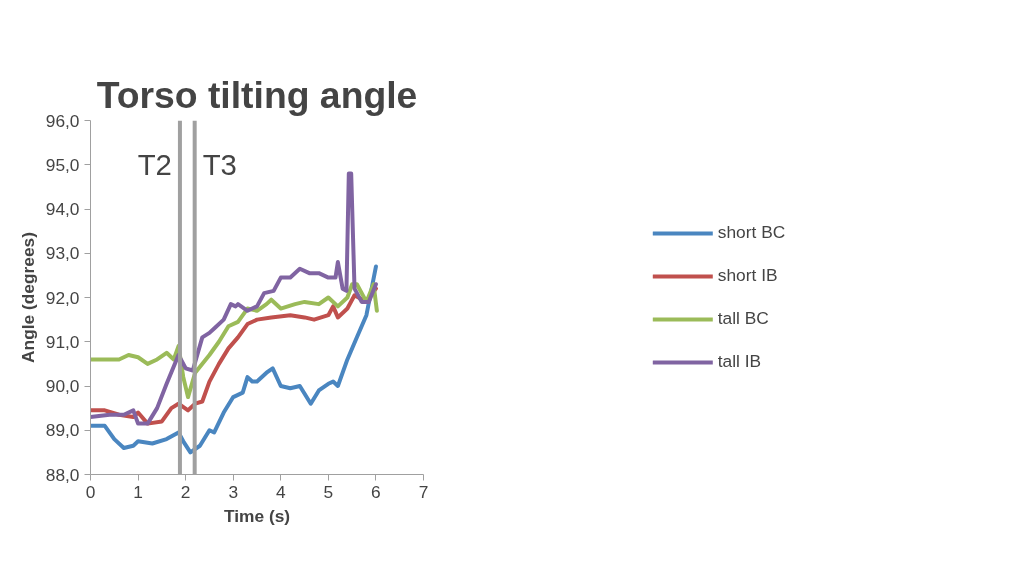  What do you see at coordinates (257, 94) in the screenshot?
I see `chart-title: Torso tilting angle` at bounding box center [257, 94].